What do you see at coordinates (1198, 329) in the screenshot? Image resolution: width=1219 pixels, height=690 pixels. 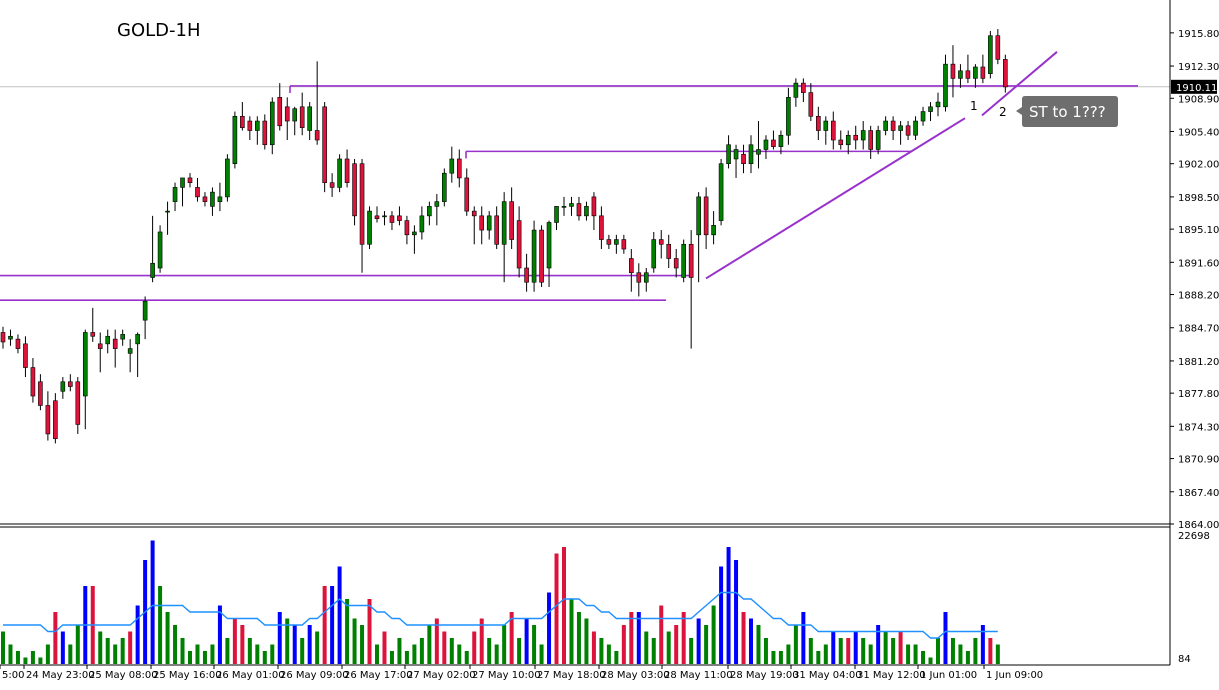 I see `price-tick-label: 1884.70` at bounding box center [1198, 329].